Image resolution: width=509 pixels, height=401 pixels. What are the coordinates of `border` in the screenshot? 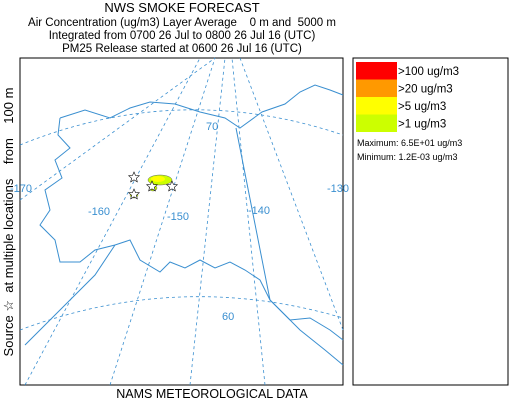 It's located at (289, 246).